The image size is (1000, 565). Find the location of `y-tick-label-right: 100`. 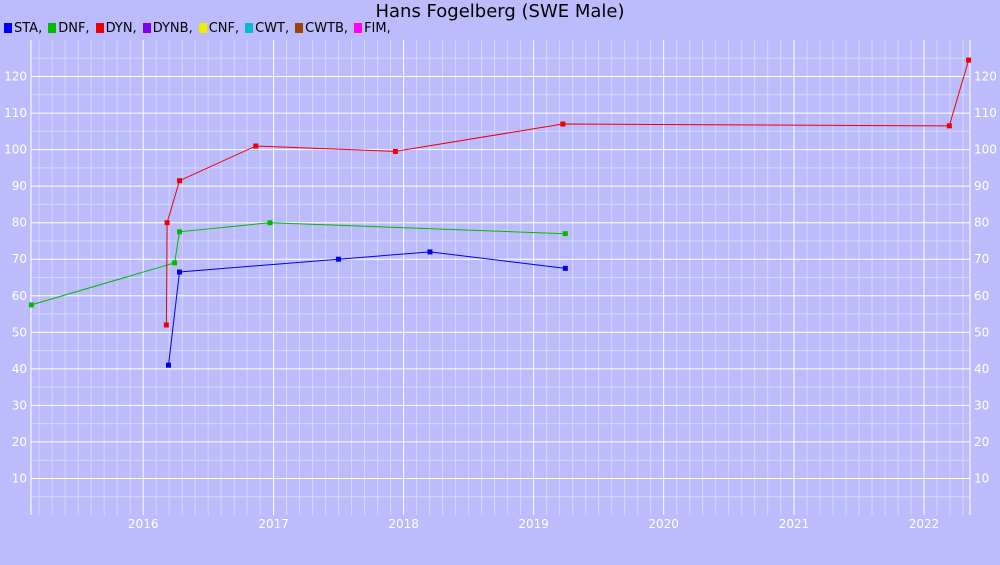

y-tick-label-right: 100 is located at coordinates (985, 150).